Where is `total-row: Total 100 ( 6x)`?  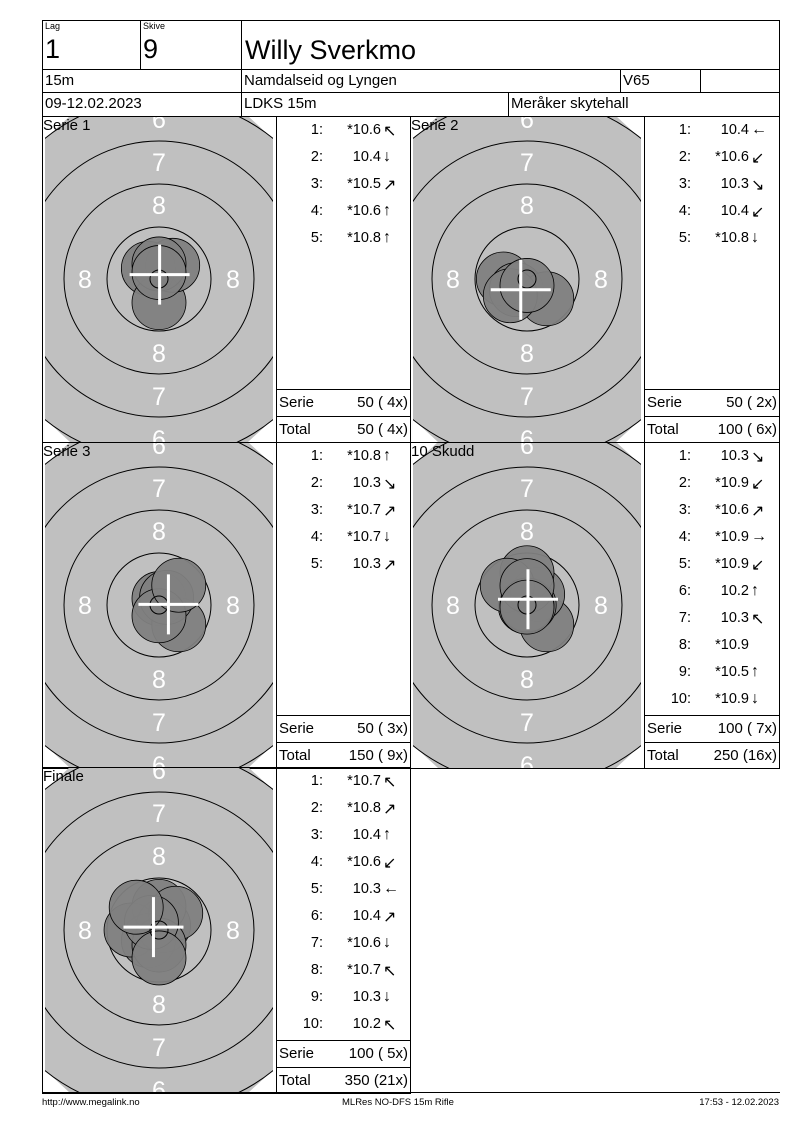
total-row: Total 100 ( 6x) is located at coordinates (712, 430).